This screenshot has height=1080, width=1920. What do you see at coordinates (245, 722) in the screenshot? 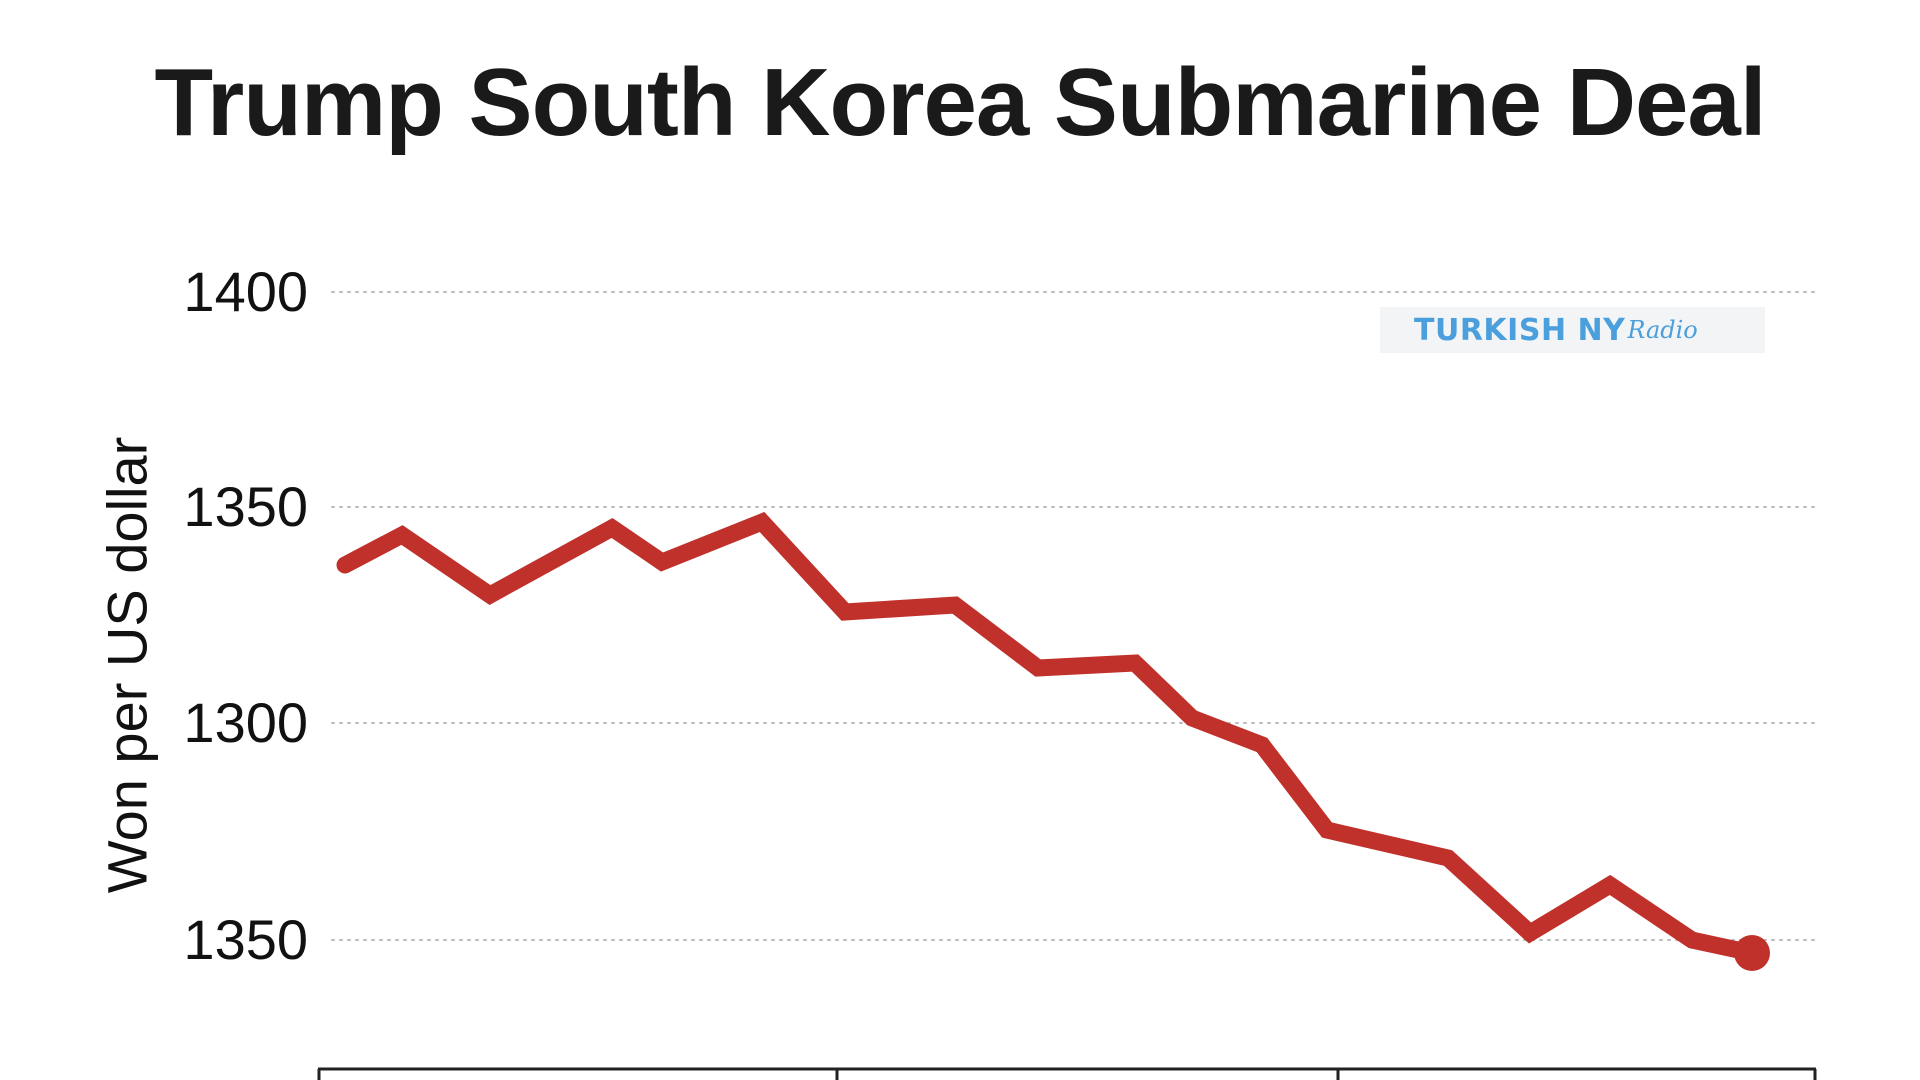
I see `y-tick-label: 1300` at bounding box center [245, 722].